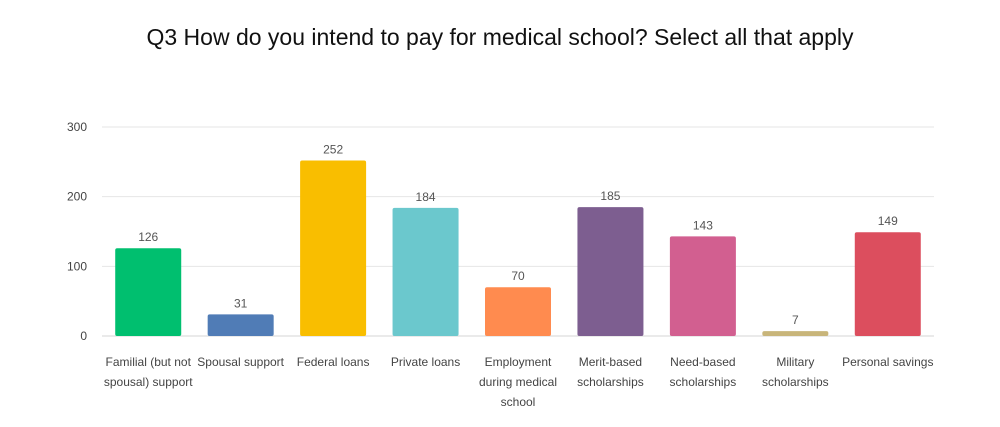 Image resolution: width=1000 pixels, height=427 pixels. What do you see at coordinates (425, 362) in the screenshot?
I see `x-tick-label: Private loans` at bounding box center [425, 362].